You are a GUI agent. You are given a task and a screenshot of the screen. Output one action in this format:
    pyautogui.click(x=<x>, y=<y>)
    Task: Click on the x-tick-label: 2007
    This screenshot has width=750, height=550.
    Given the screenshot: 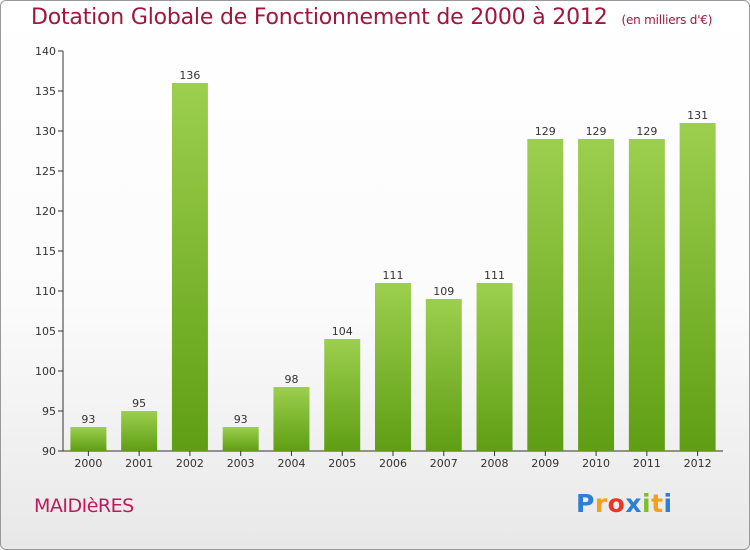 What is the action you would take?
    pyautogui.click(x=444, y=463)
    